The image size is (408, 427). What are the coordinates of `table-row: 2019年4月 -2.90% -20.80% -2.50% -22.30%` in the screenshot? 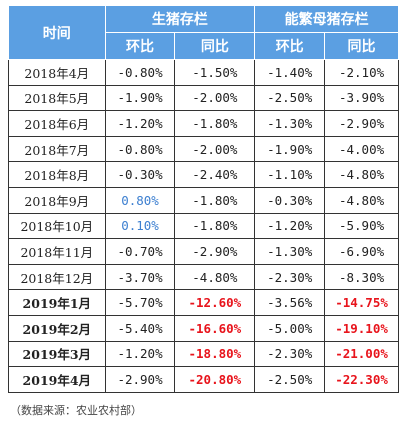 It's located at (203, 379).